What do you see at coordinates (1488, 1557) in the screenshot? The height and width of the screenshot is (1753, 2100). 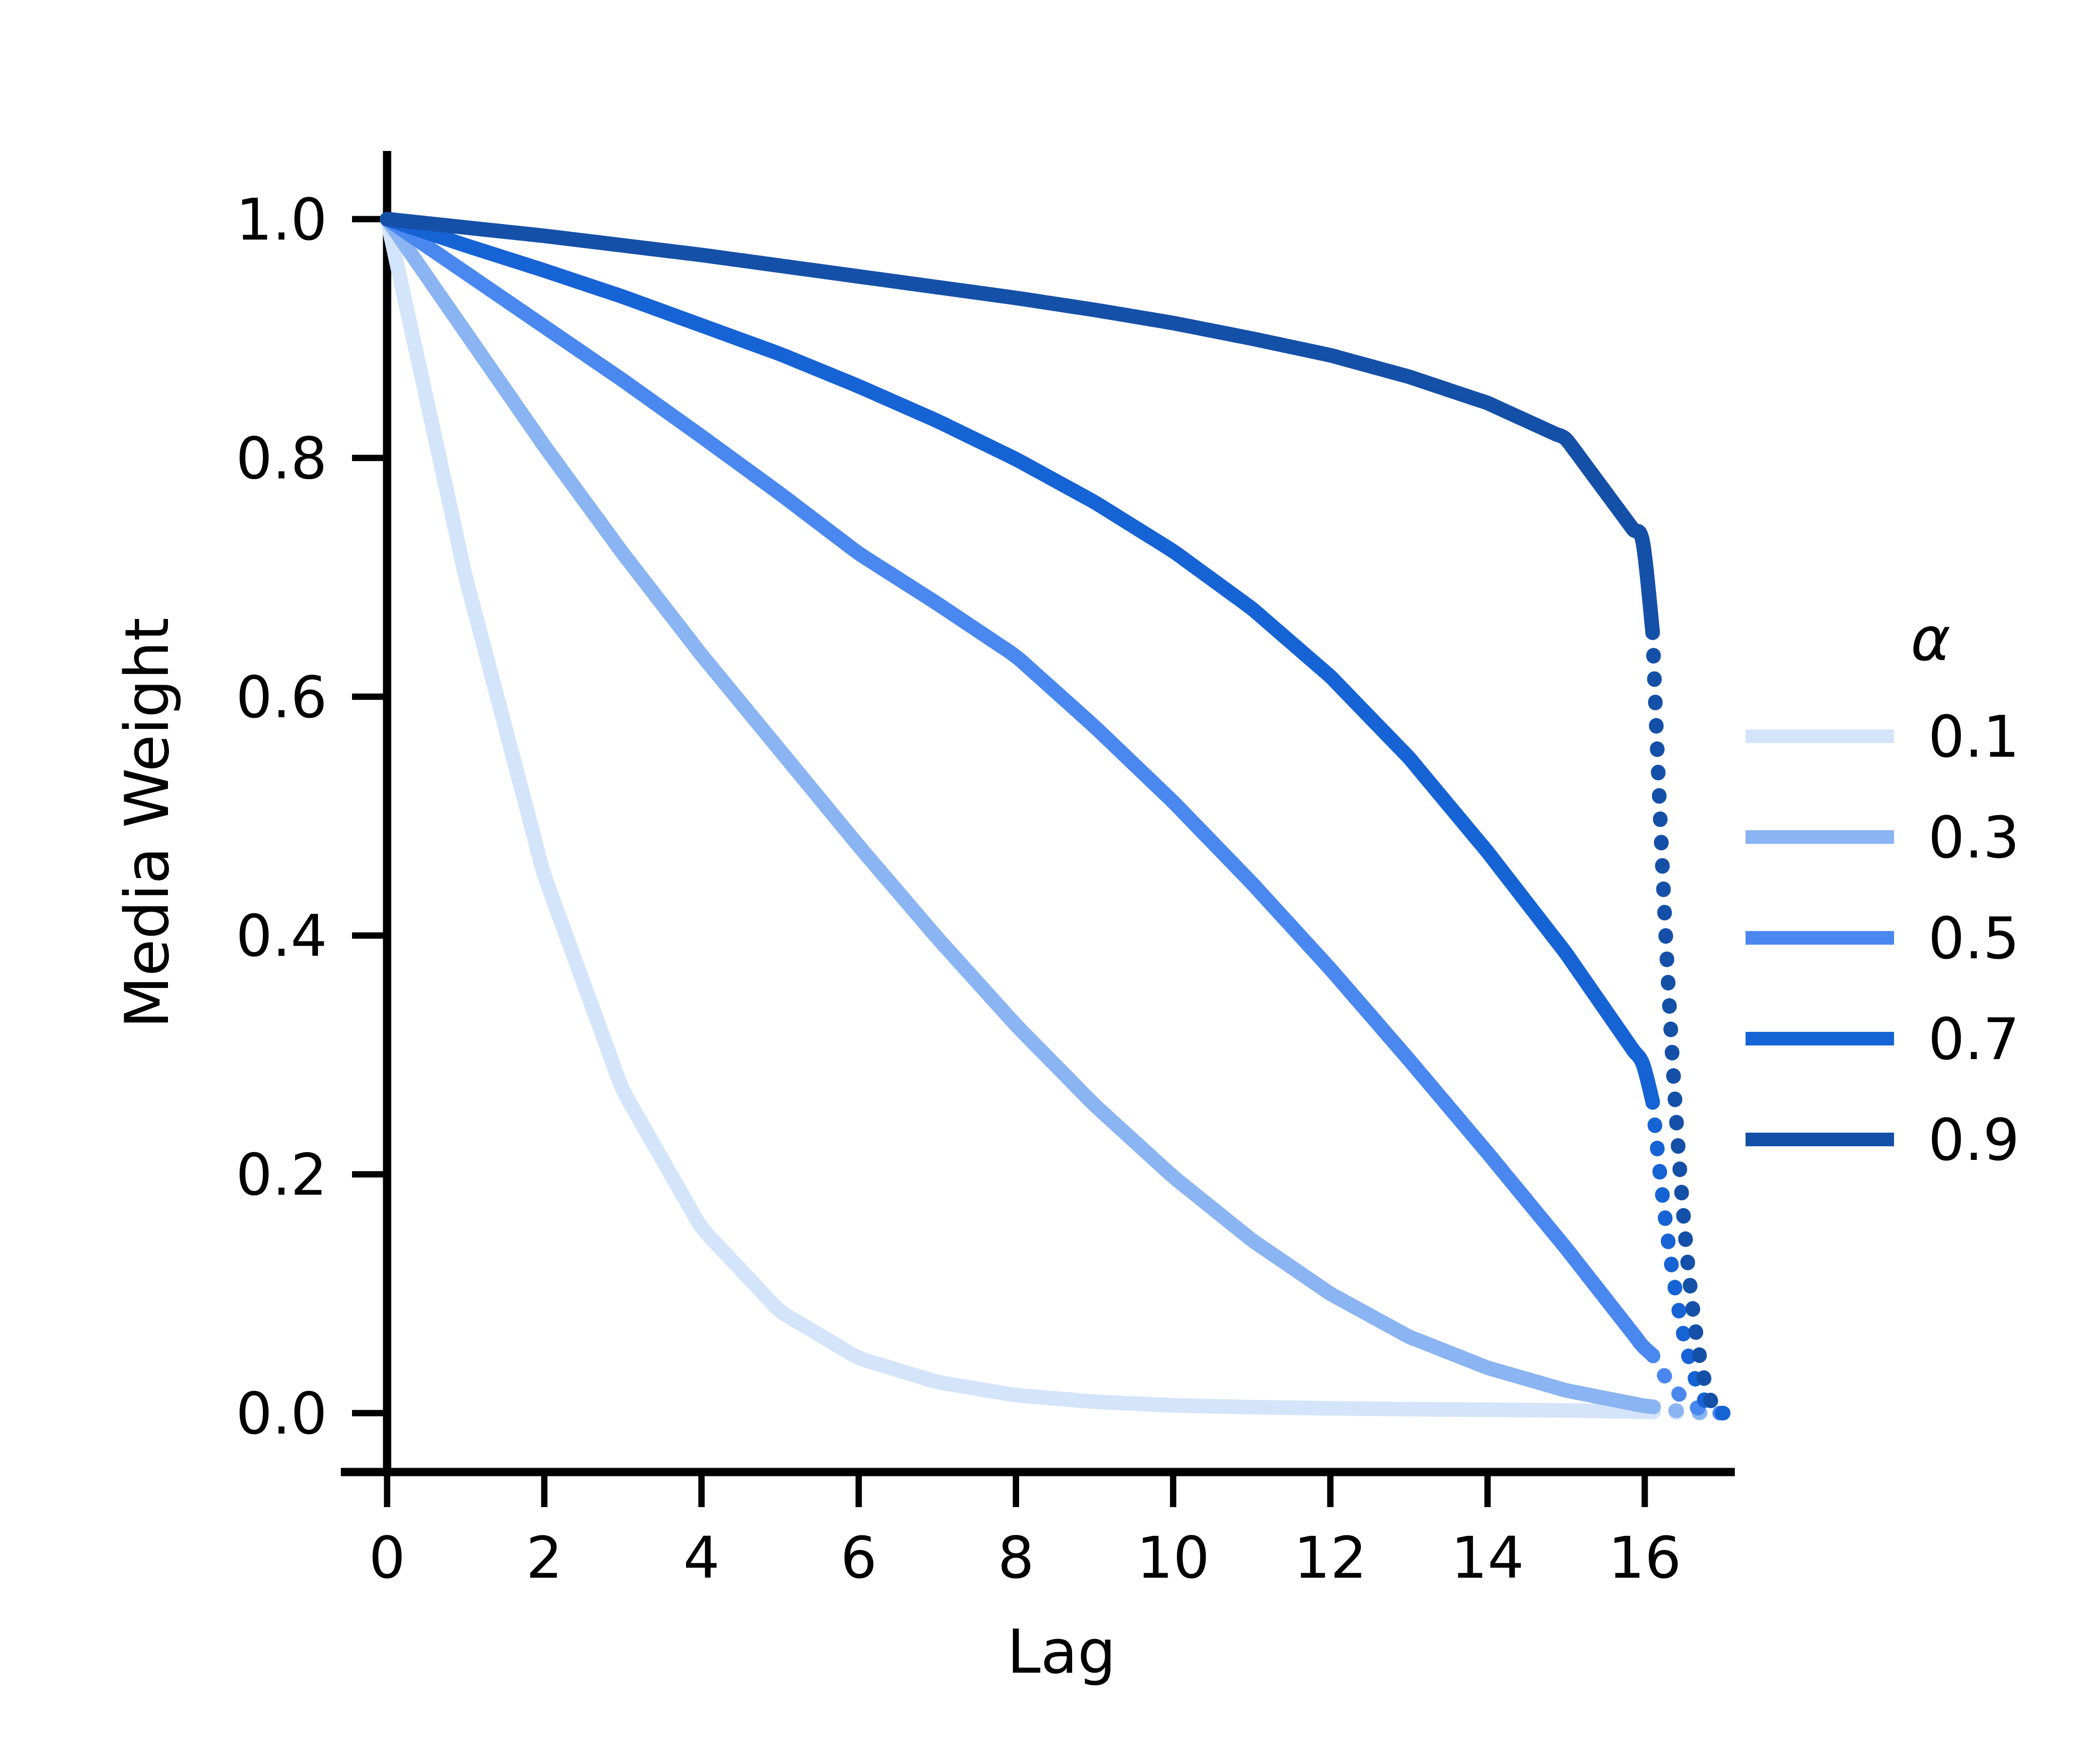 I see `x-tick-label-14: 14` at bounding box center [1488, 1557].